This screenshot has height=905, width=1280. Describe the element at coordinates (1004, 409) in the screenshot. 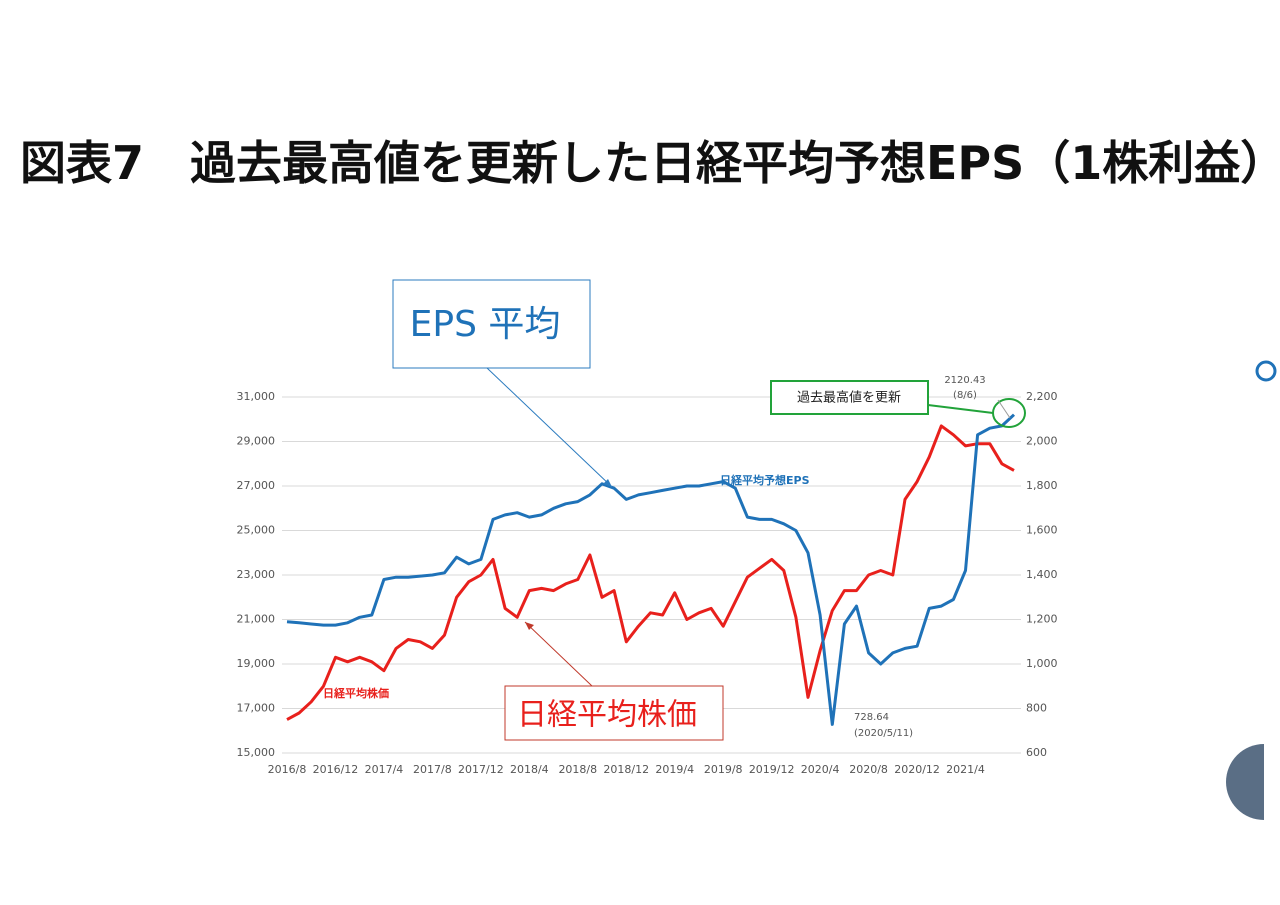

I see `leader-line` at that location.